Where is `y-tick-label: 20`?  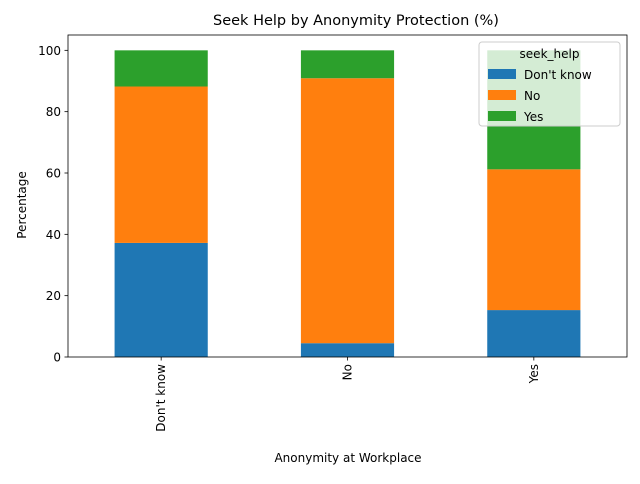 y-tick-label: 20 is located at coordinates (53, 296).